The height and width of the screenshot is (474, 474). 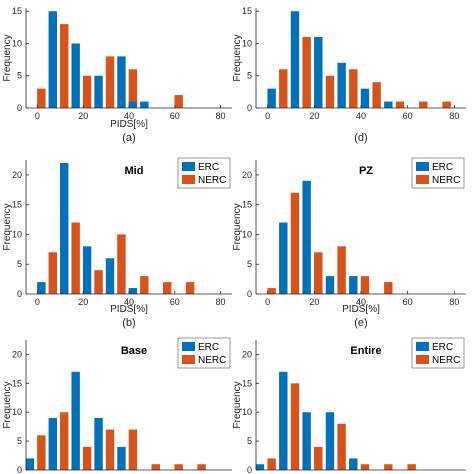 What do you see at coordinates (134, 171) in the screenshot?
I see `chart-title: Mid` at bounding box center [134, 171].